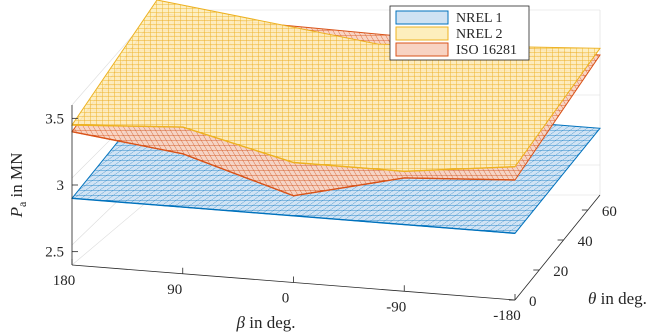  Describe the element at coordinates (479, 34) in the screenshot. I see `legend-label-nrel2: NREL 2` at that location.